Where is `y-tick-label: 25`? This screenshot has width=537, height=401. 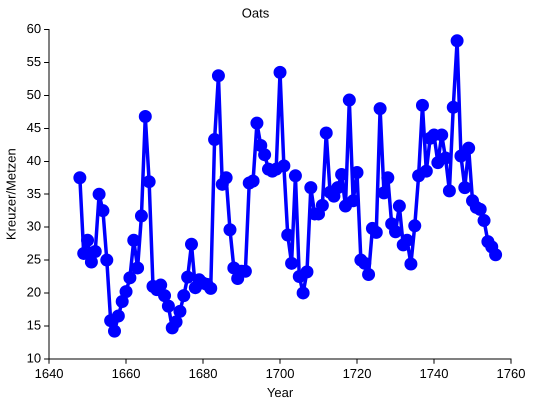
y-tick-label: 25 is located at coordinates (34, 259).